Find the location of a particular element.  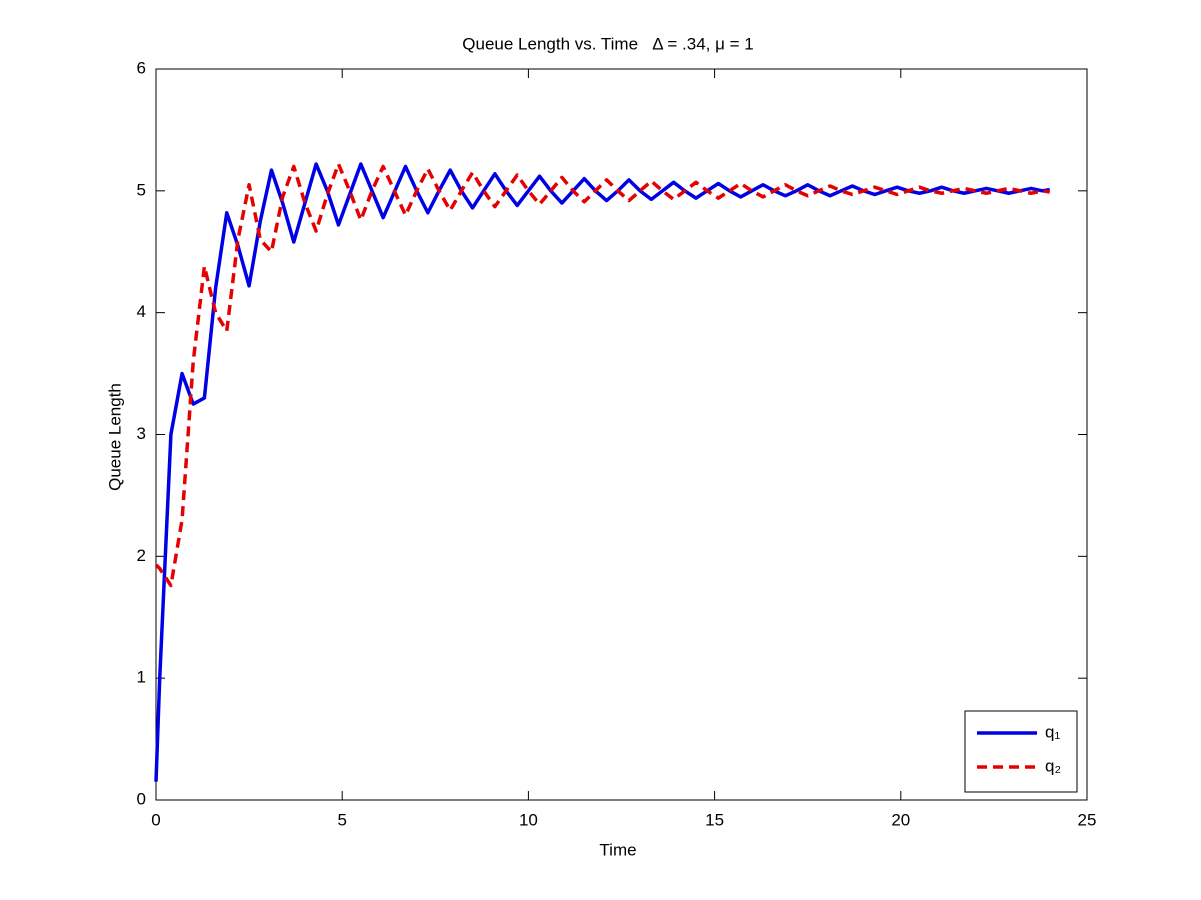

y-tick-label: 4 is located at coordinates (141, 311).